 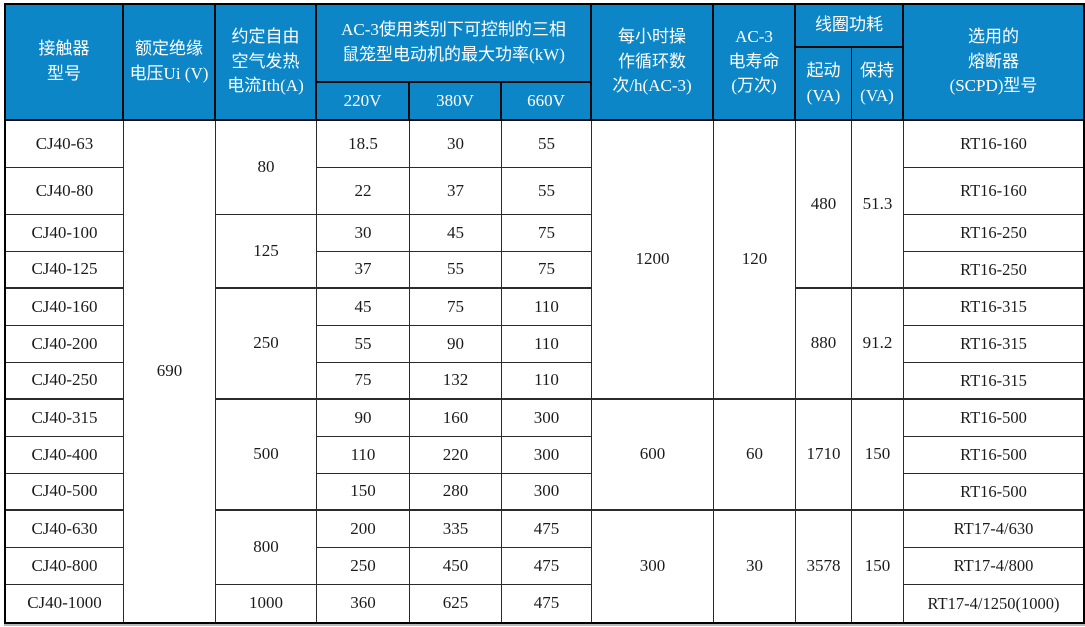 What do you see at coordinates (65, 529) in the screenshot?
I see `cell-model: CJ40-630` at bounding box center [65, 529].